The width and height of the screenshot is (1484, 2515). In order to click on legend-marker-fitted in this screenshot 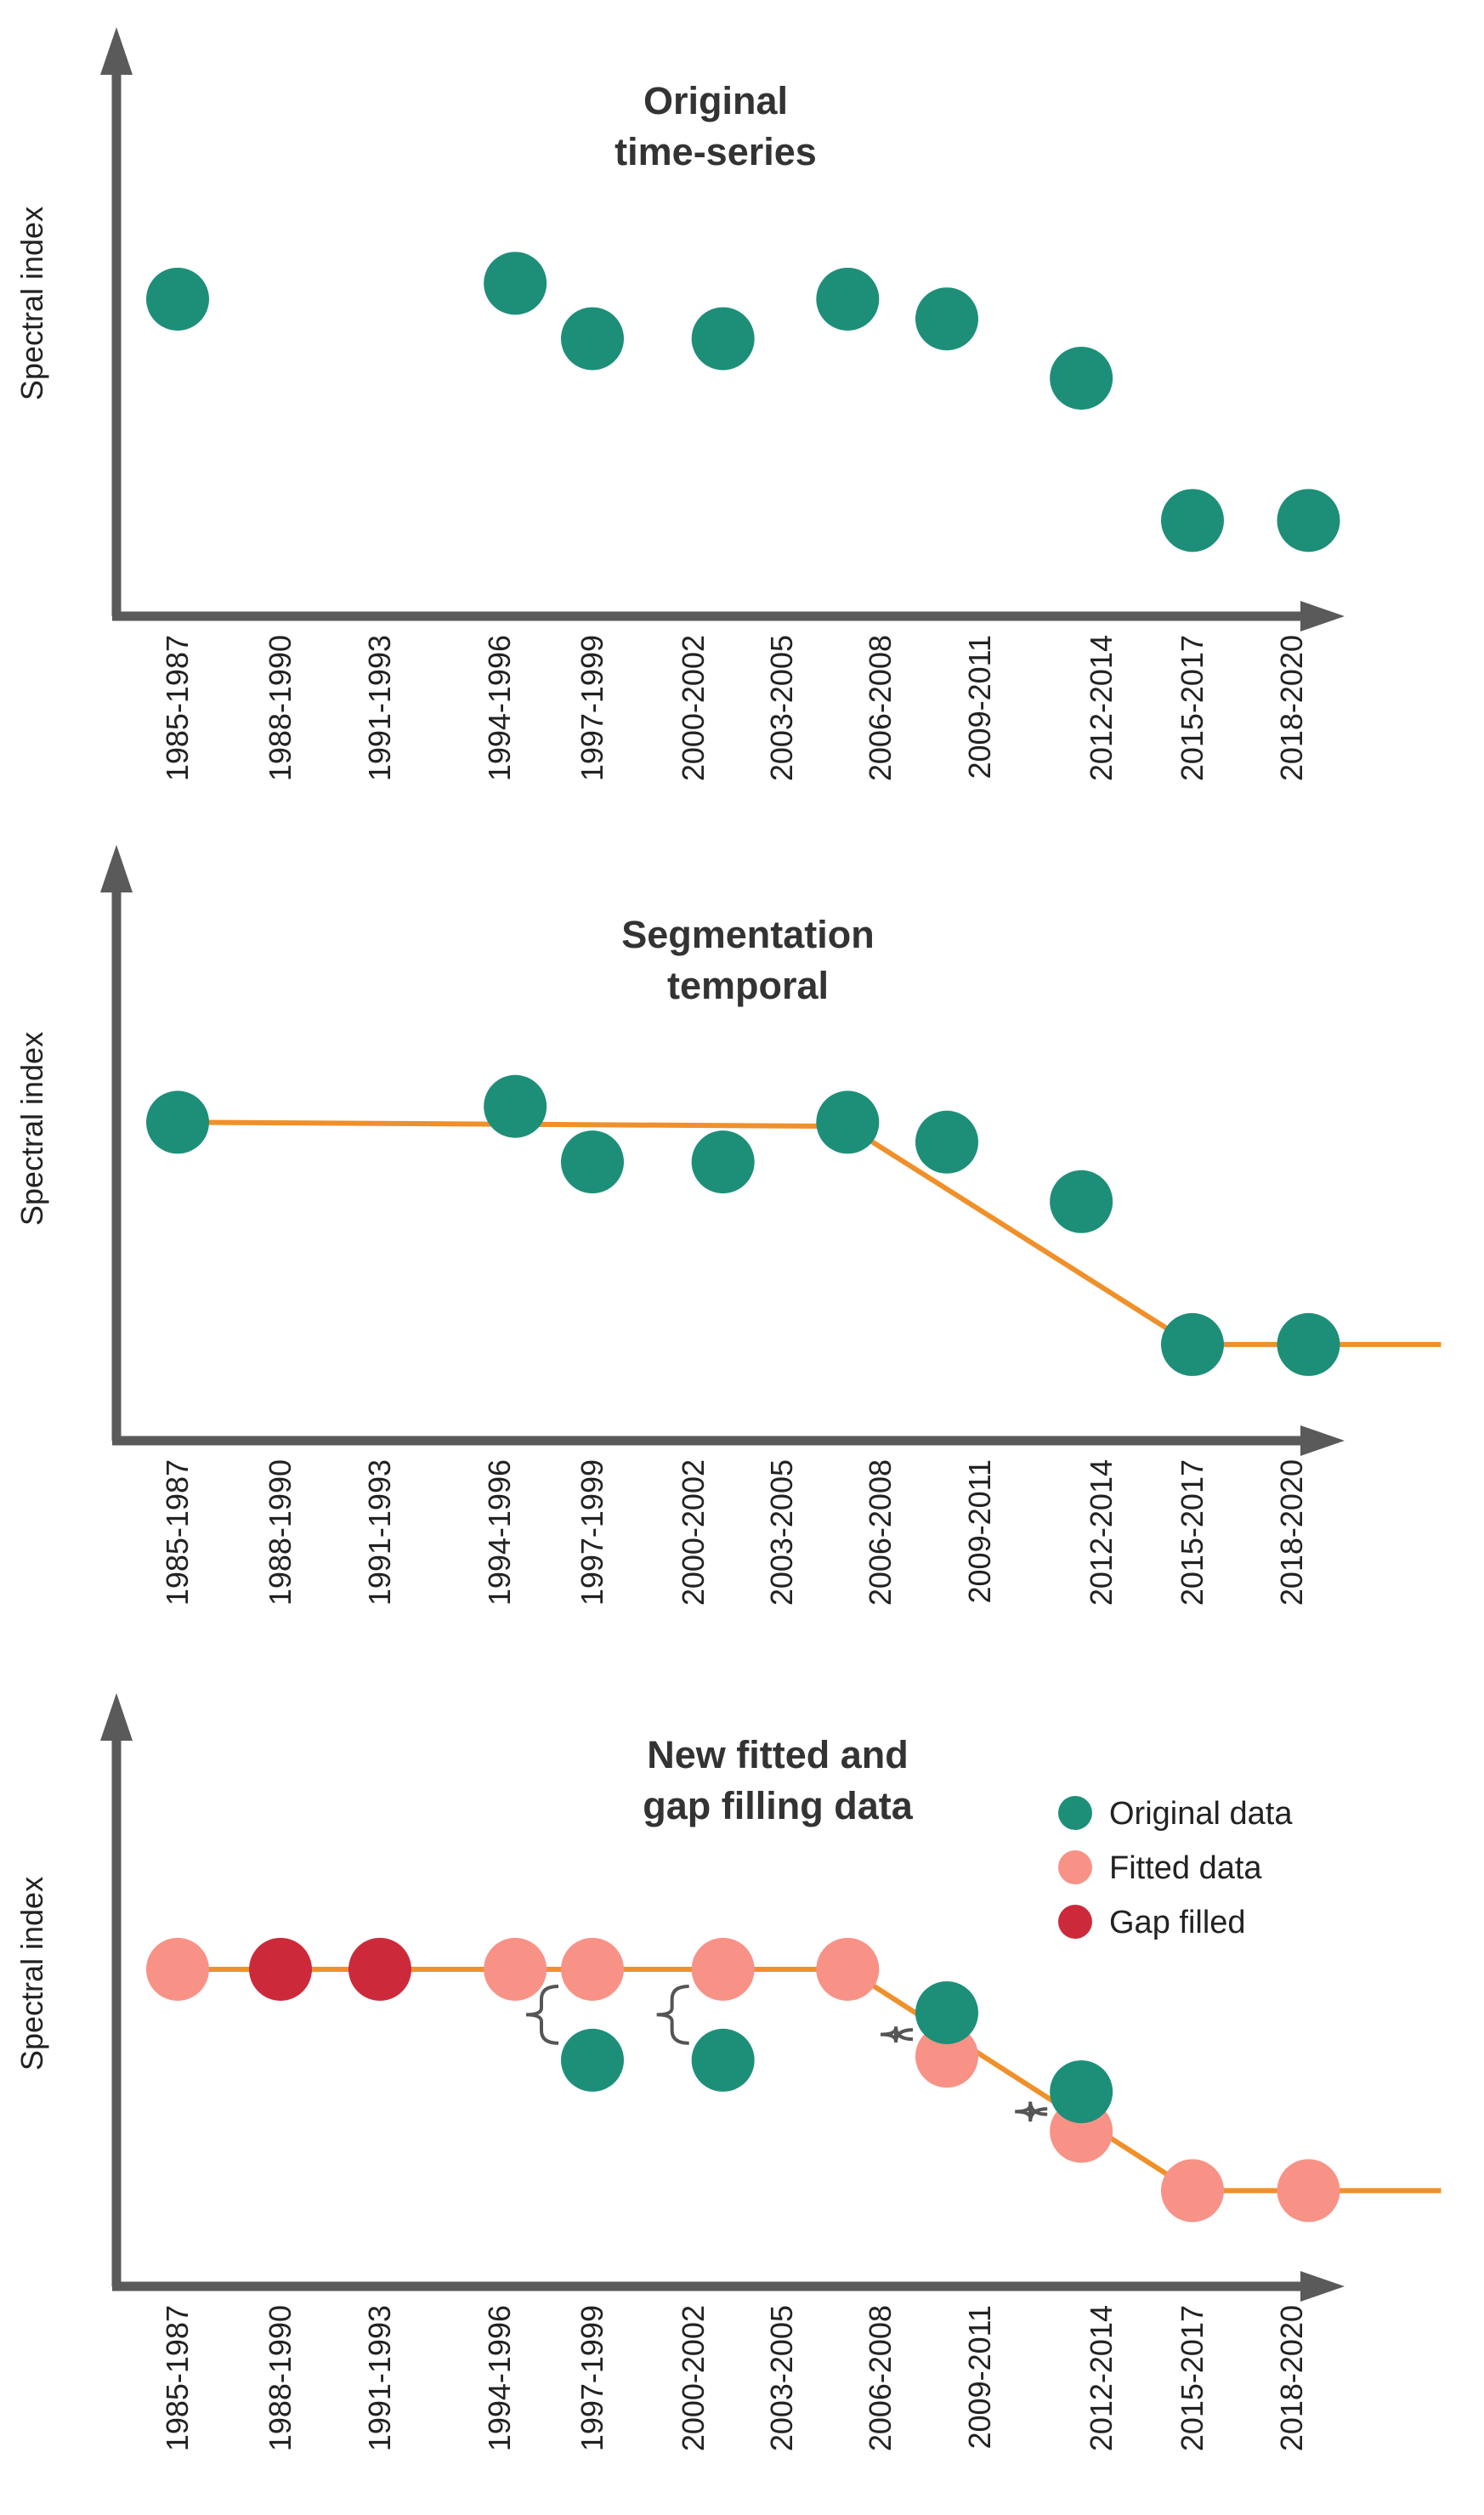, I will do `click(1075, 1867)`.